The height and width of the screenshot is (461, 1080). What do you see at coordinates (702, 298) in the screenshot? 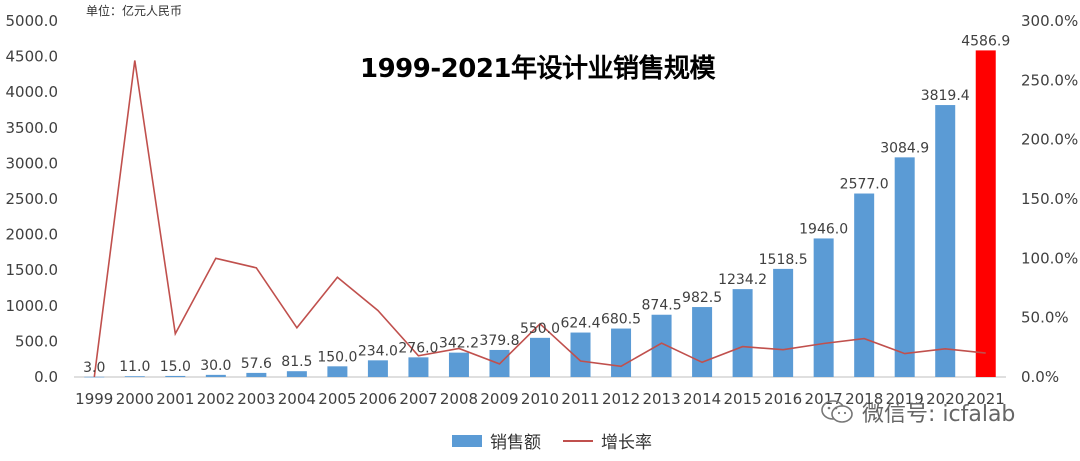
I see `bar-value-label: 982.5` at bounding box center [702, 298].